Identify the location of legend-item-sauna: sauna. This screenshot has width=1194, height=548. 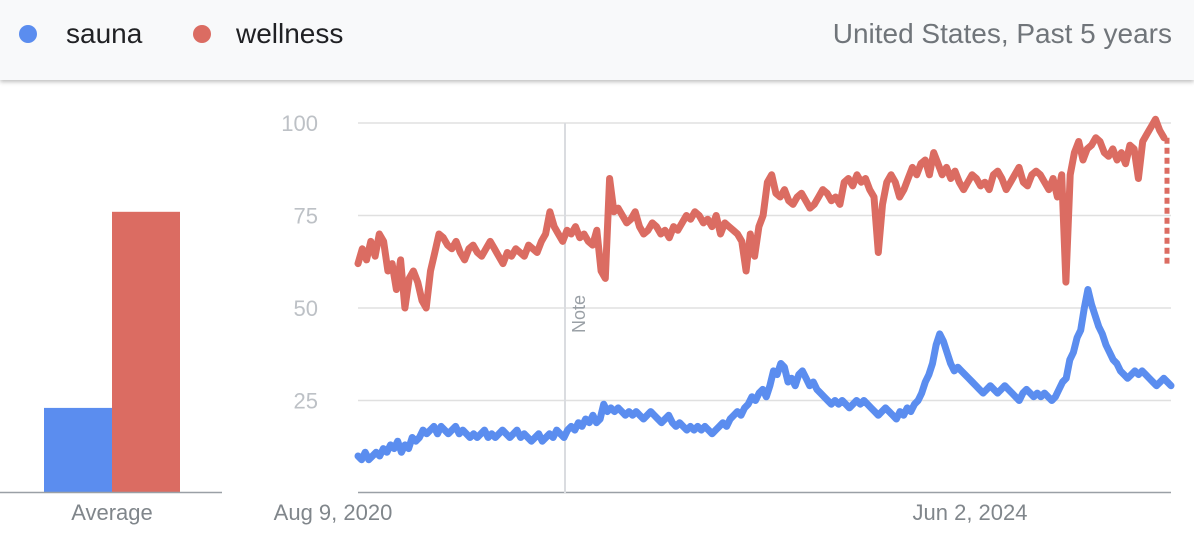
(80, 34).